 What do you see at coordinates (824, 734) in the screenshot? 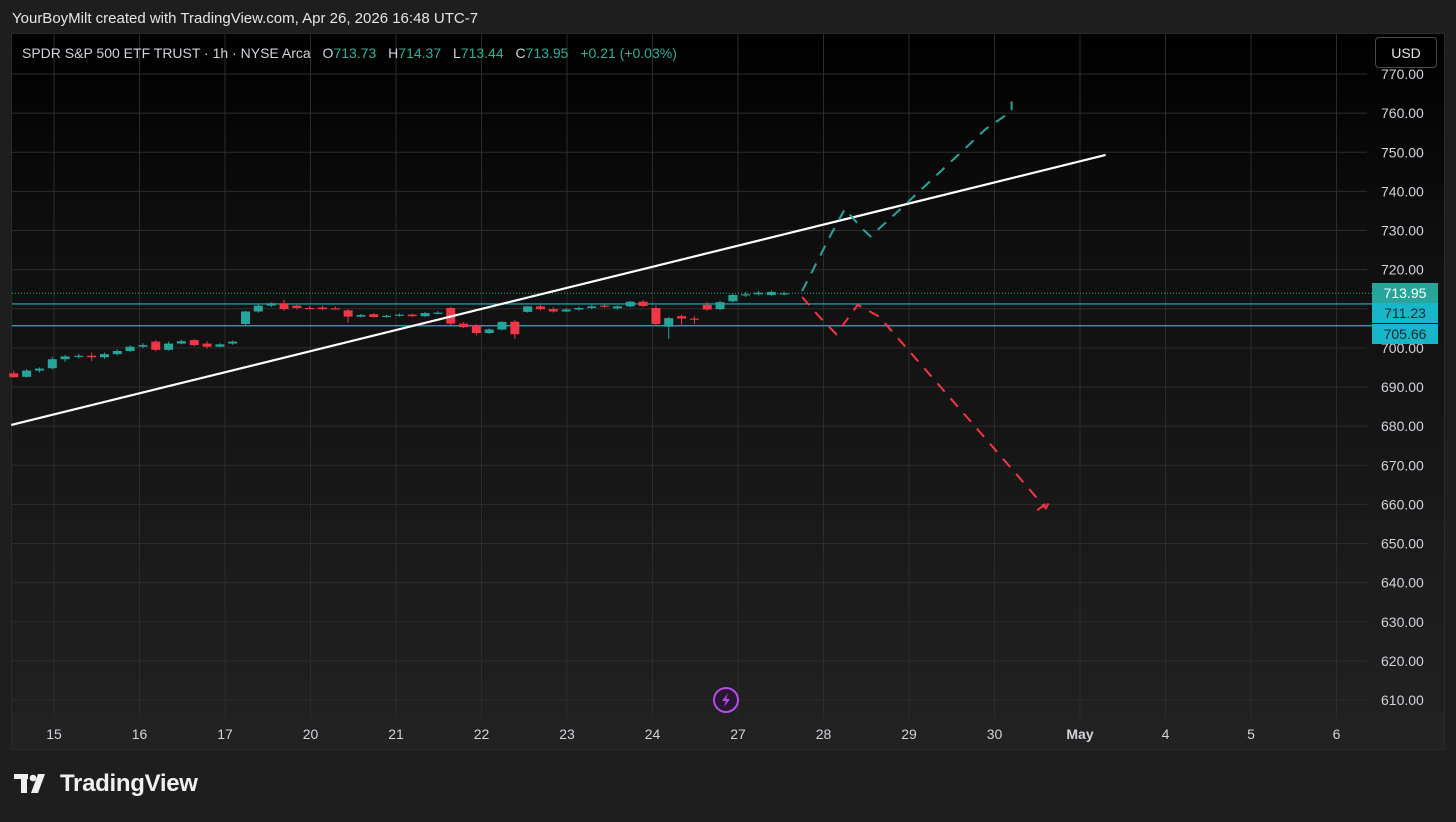
I see `x-tick-label: 28` at bounding box center [824, 734].